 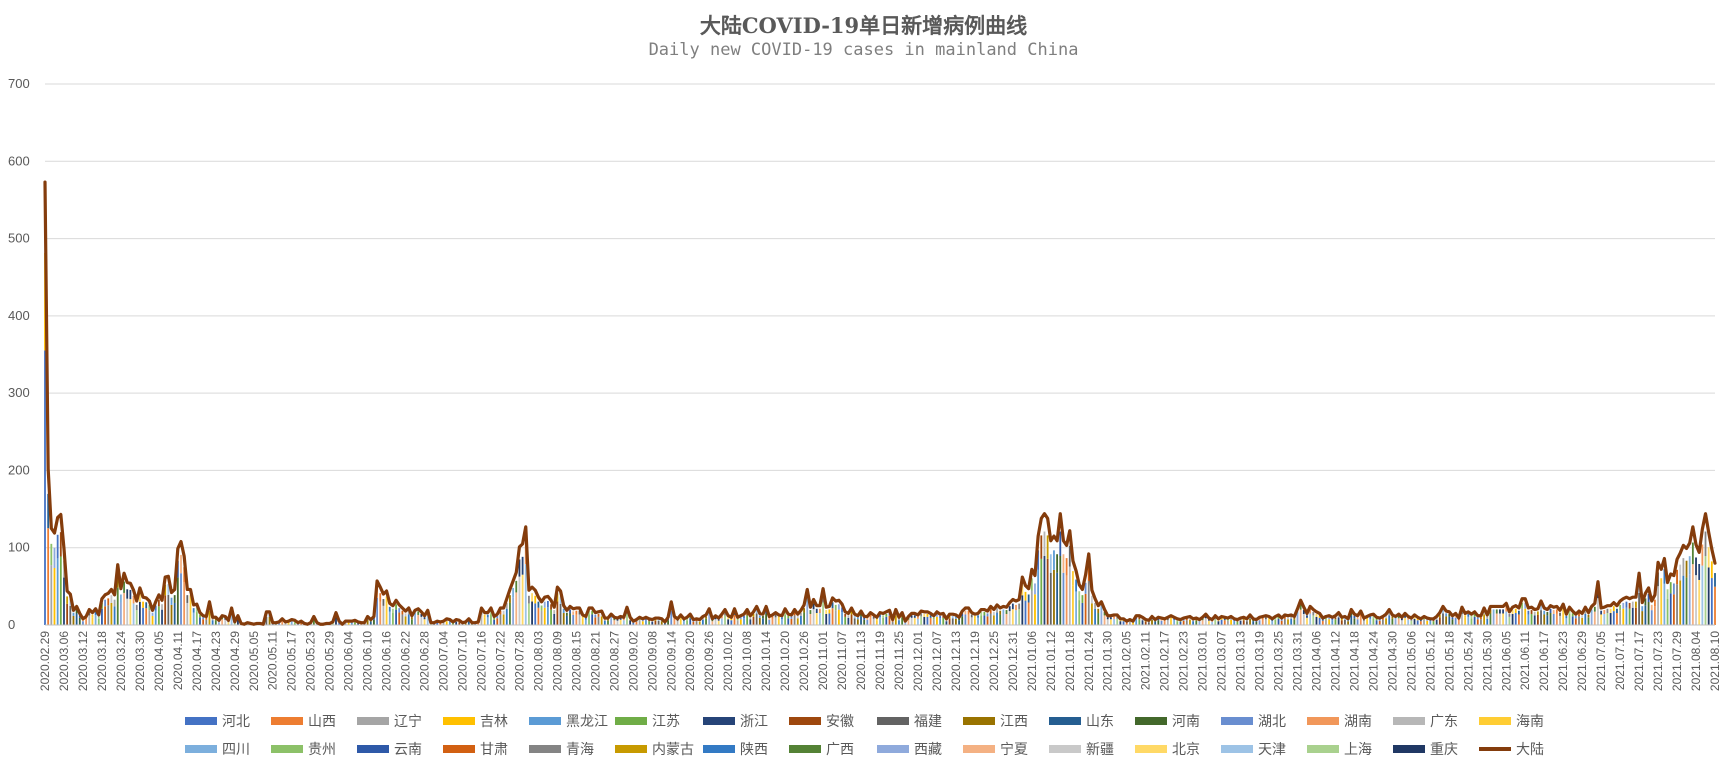 I want to click on legend-label: 海南, so click(x=1530, y=722).